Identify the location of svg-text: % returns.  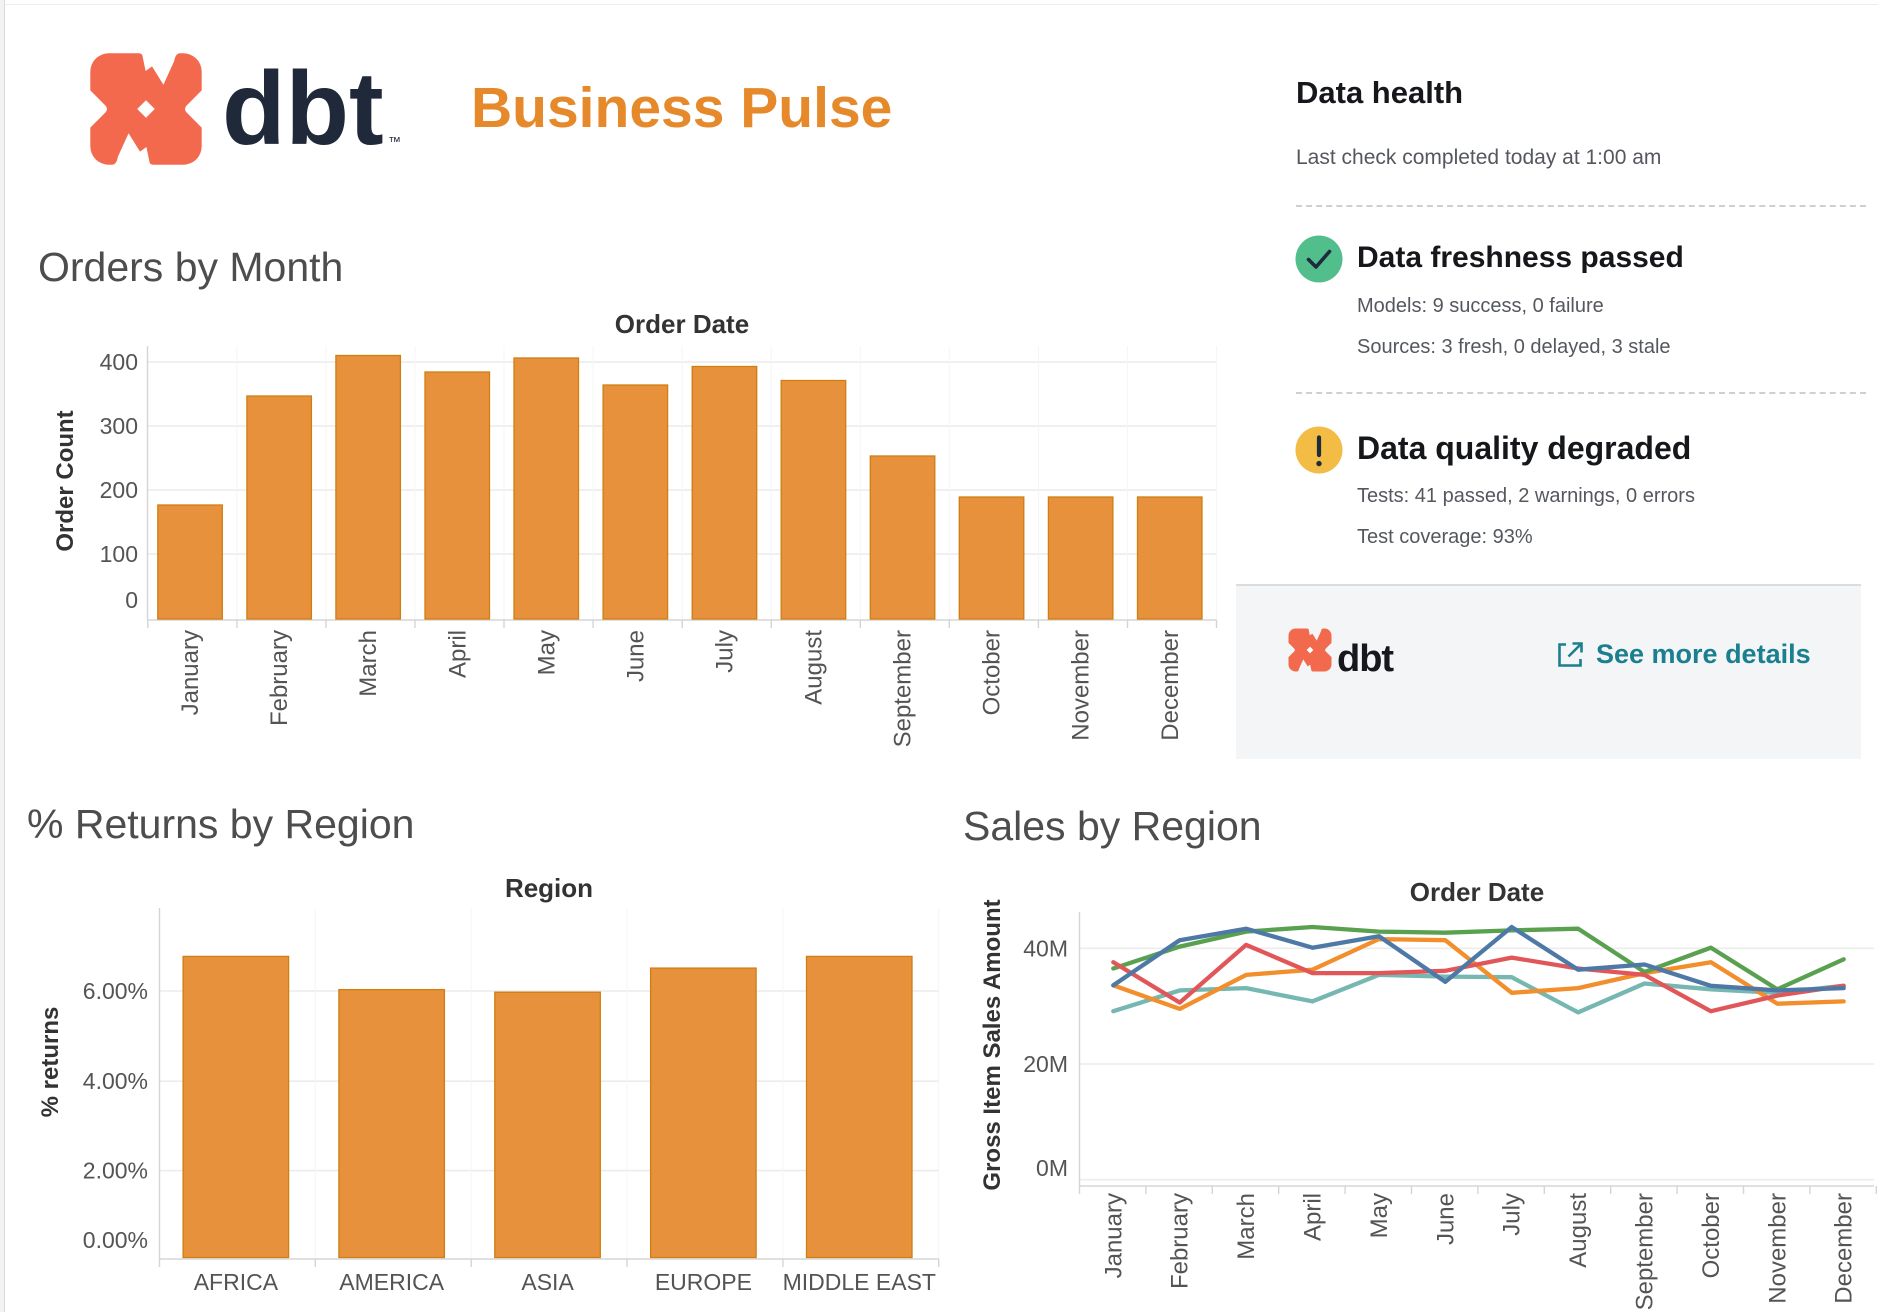
(50, 1062).